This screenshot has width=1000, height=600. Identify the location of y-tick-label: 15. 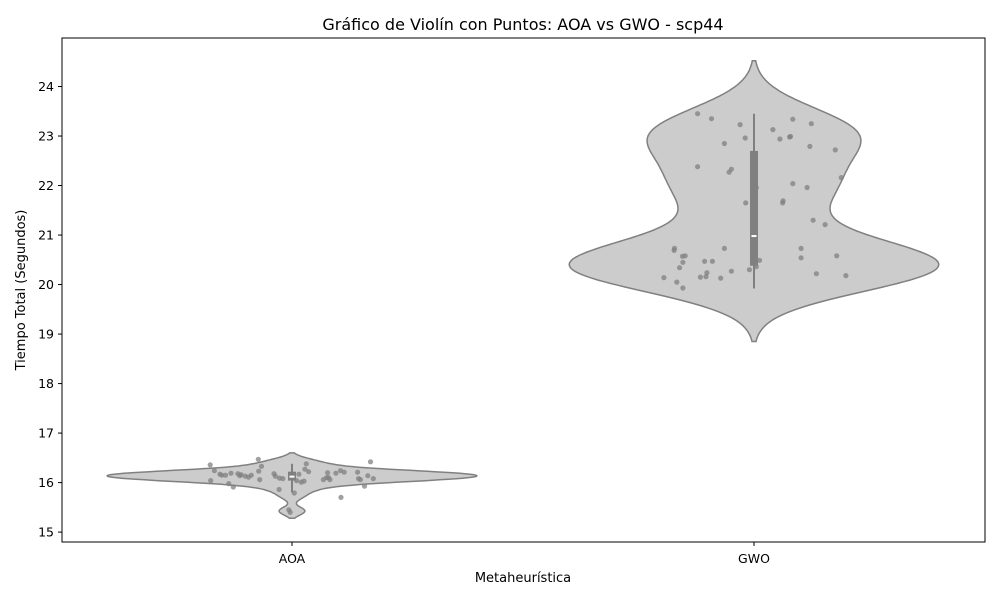
(46, 532).